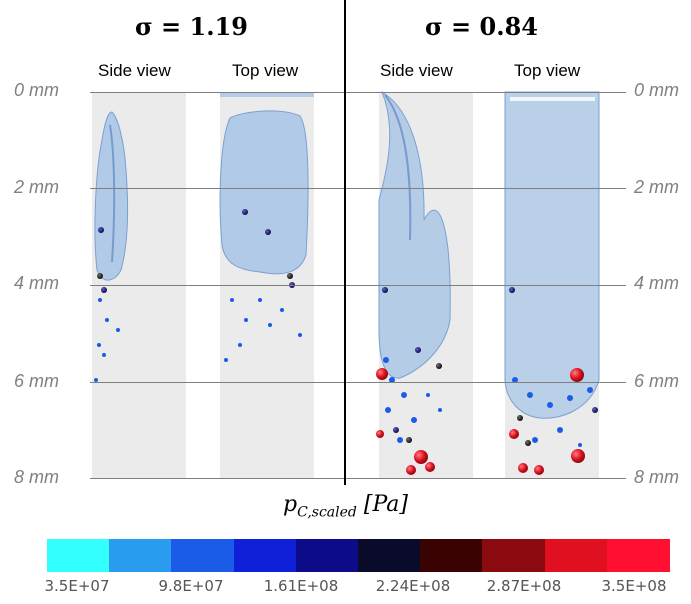 This screenshot has width=691, height=604. What do you see at coordinates (385, 504) in the screenshot?
I see `colorbar-title-unit: [Pa]` at bounding box center [385, 504].